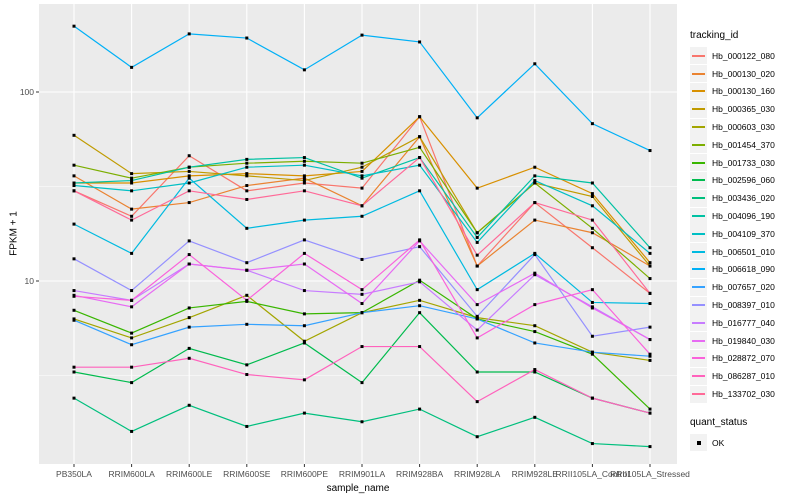 This screenshot has width=800, height=500. Describe the element at coordinates (719, 422) in the screenshot. I see `legend-title-quant-status: quant_status` at that location.